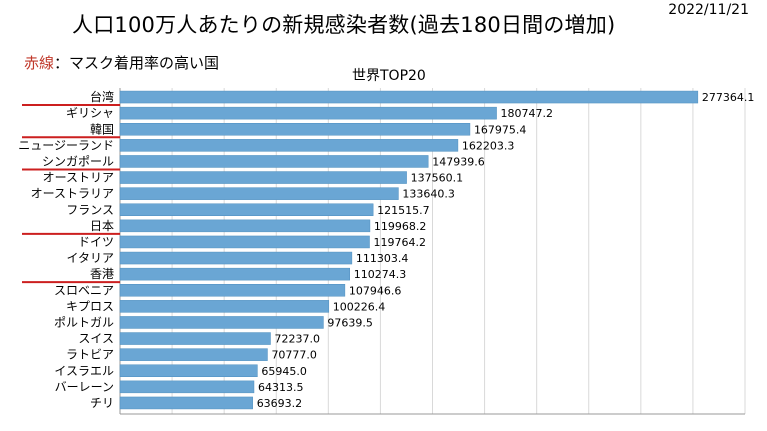 This screenshot has width=767, height=431. I want to click on data-label: 63693.2, so click(280, 403).